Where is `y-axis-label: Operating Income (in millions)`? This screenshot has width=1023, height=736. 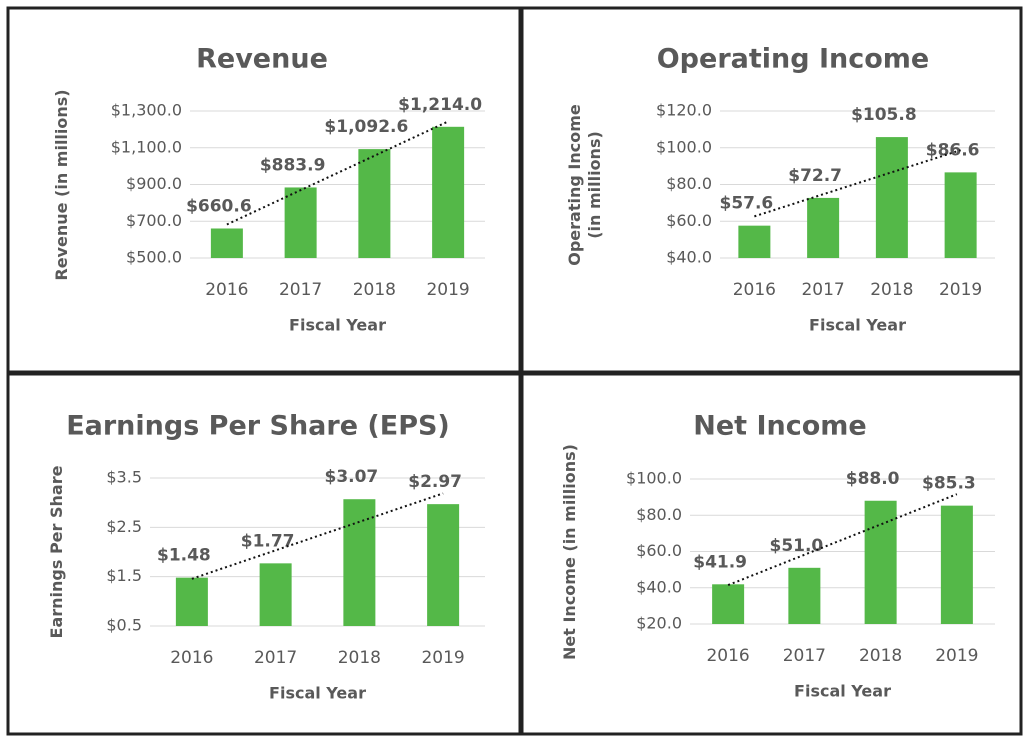
y-axis-label: Operating Income (in millions) is located at coordinates (584, 184).